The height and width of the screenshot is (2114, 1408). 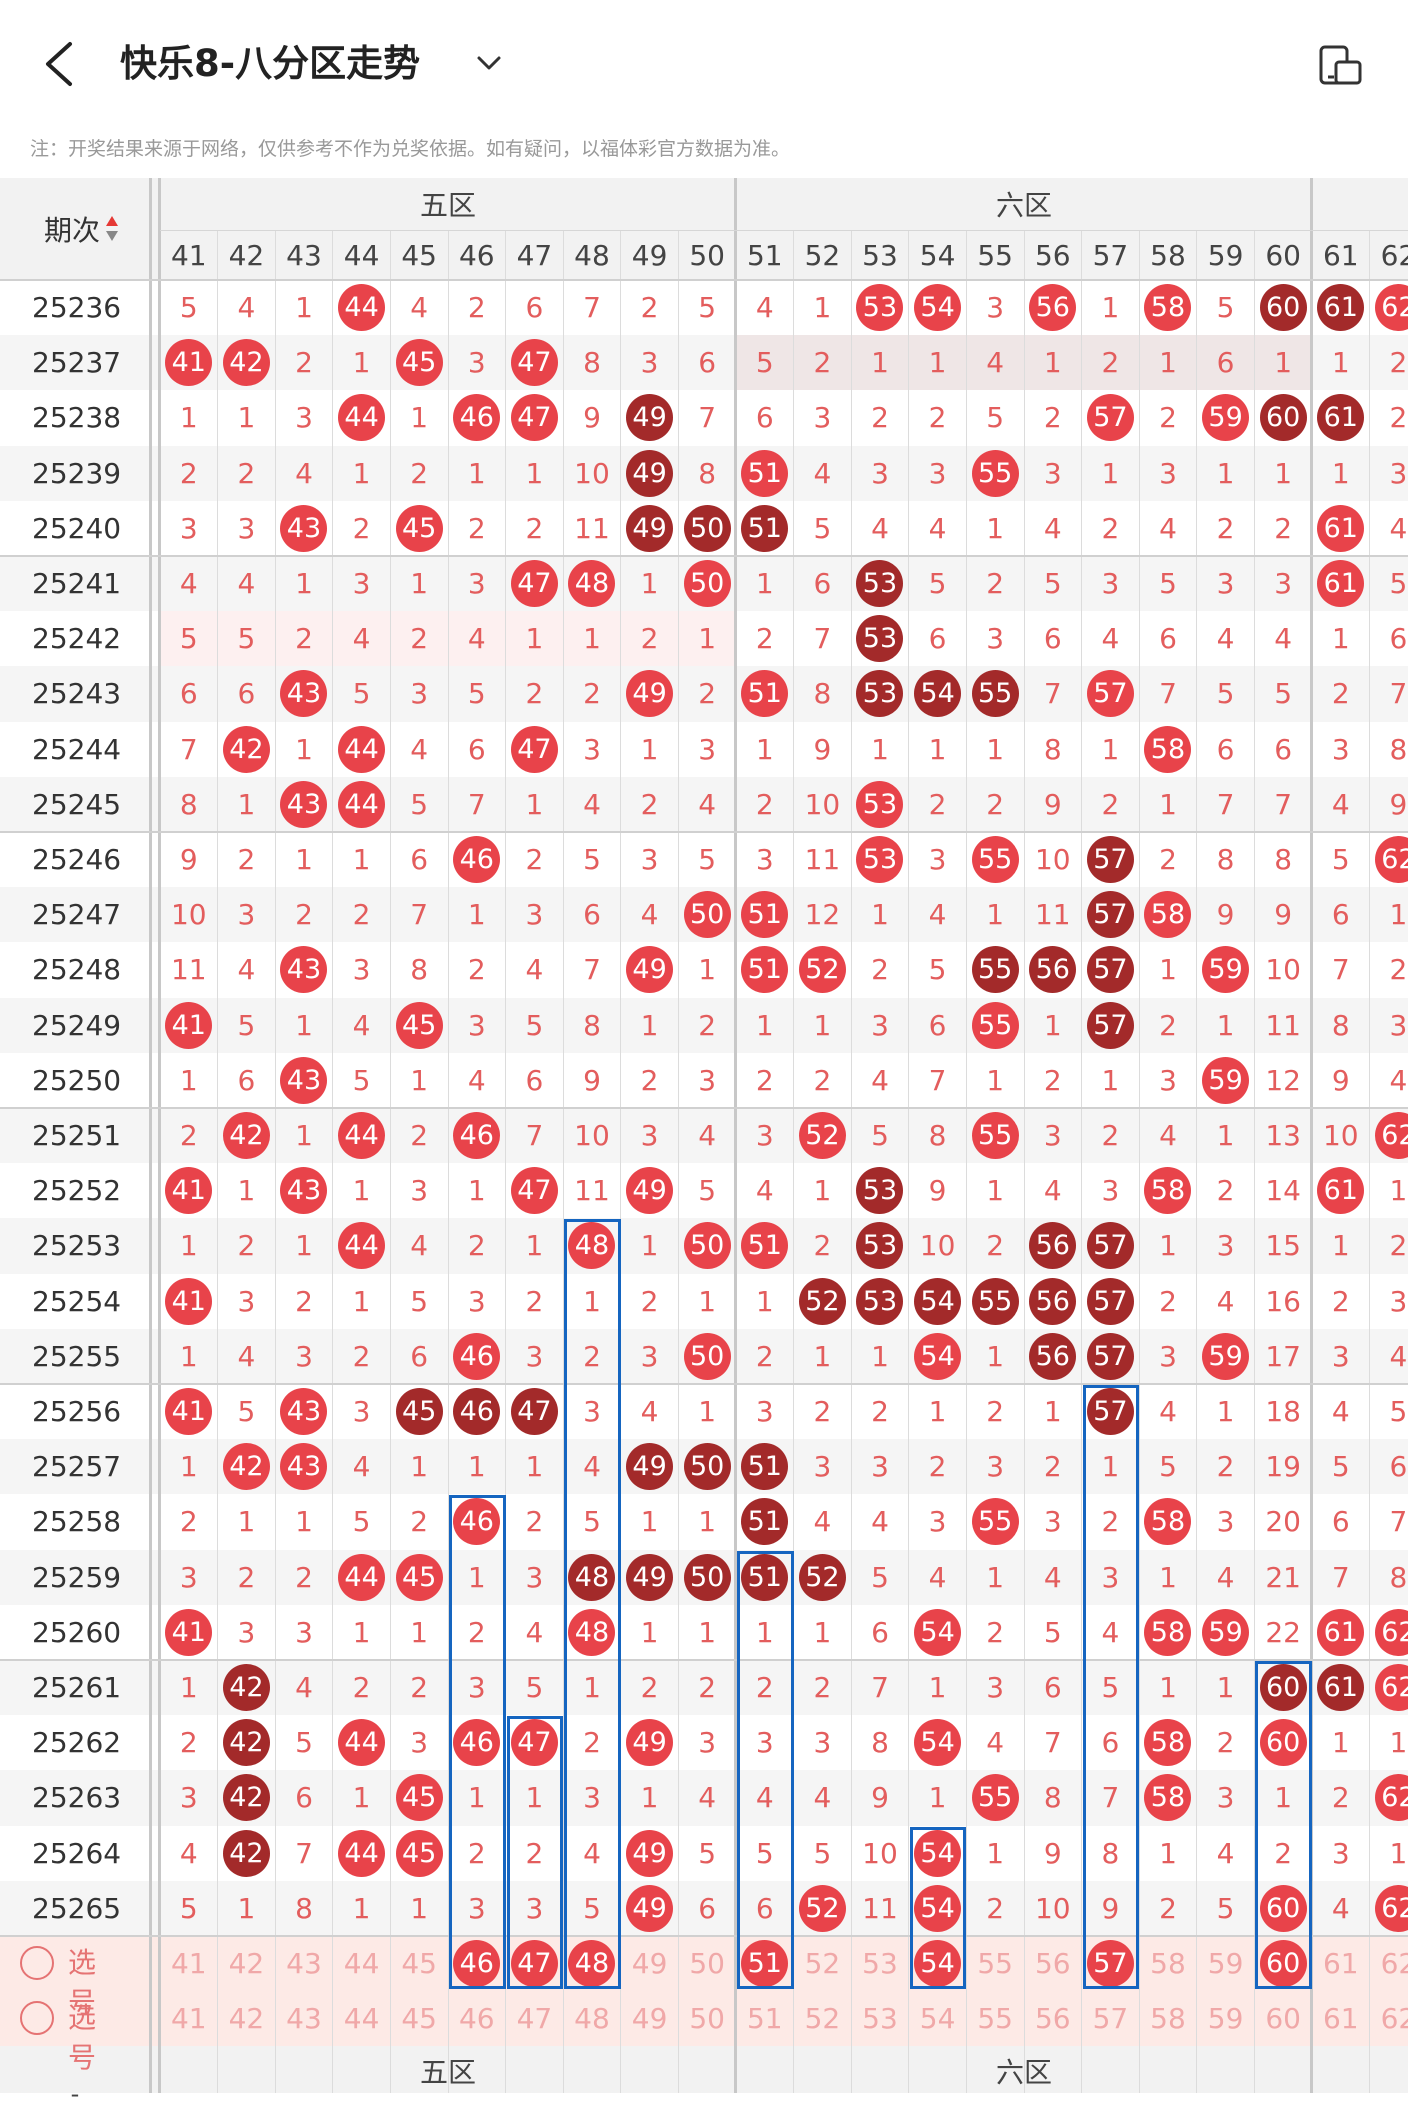 I want to click on sort-arrows-icon, so click(x=112, y=229).